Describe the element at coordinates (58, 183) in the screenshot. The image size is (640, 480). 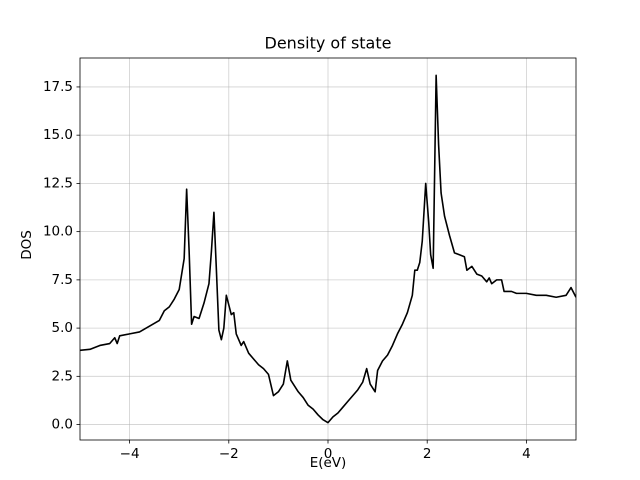
I see `y-tick-label: 12.5` at that location.